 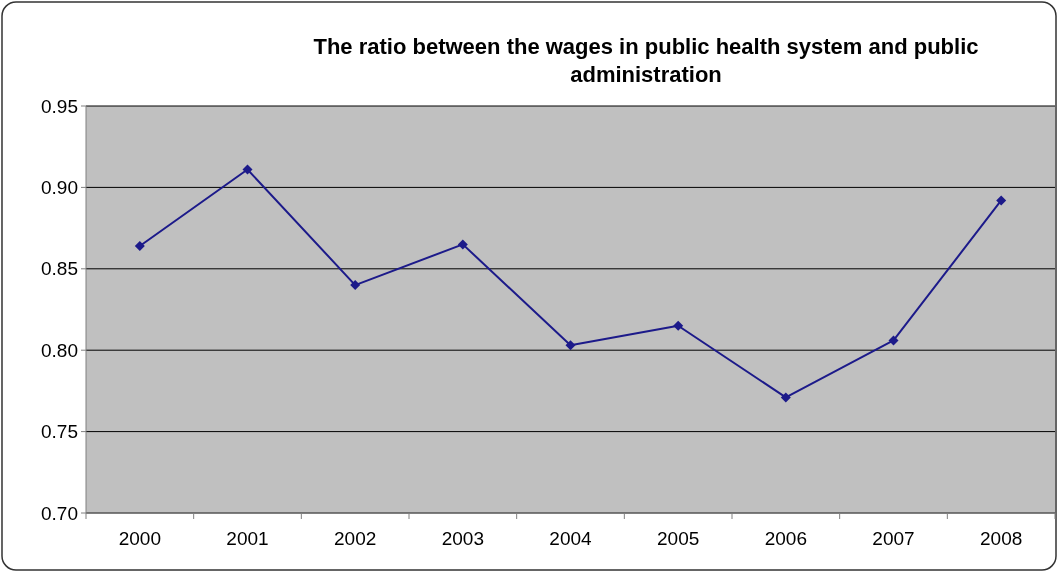 I want to click on x-tick-label: 2001, so click(x=247, y=538).